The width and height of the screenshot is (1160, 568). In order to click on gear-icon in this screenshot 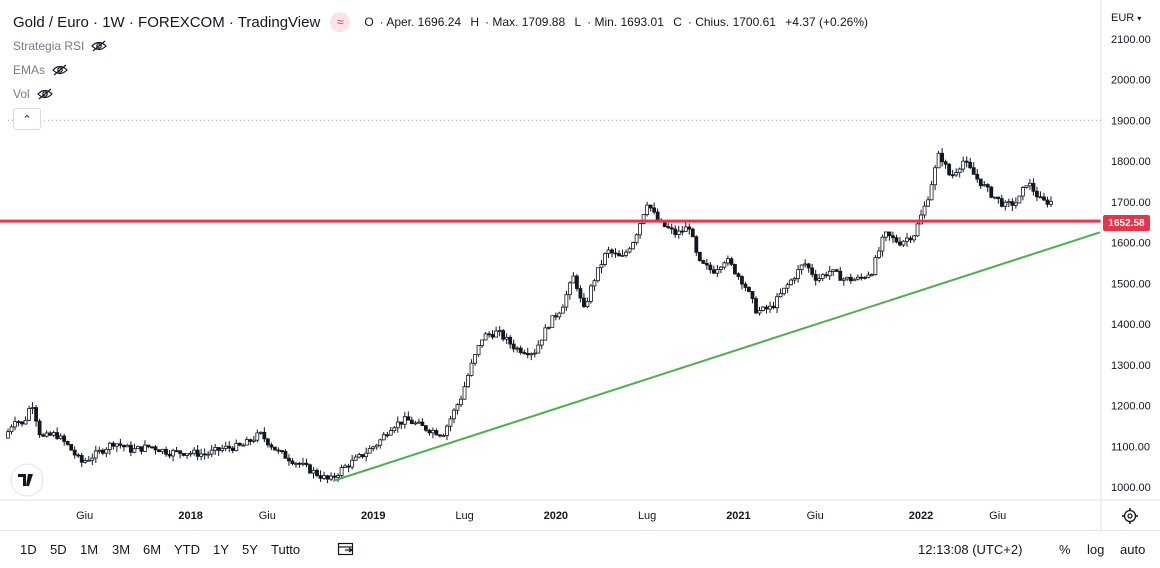, I will do `click(1130, 516)`.